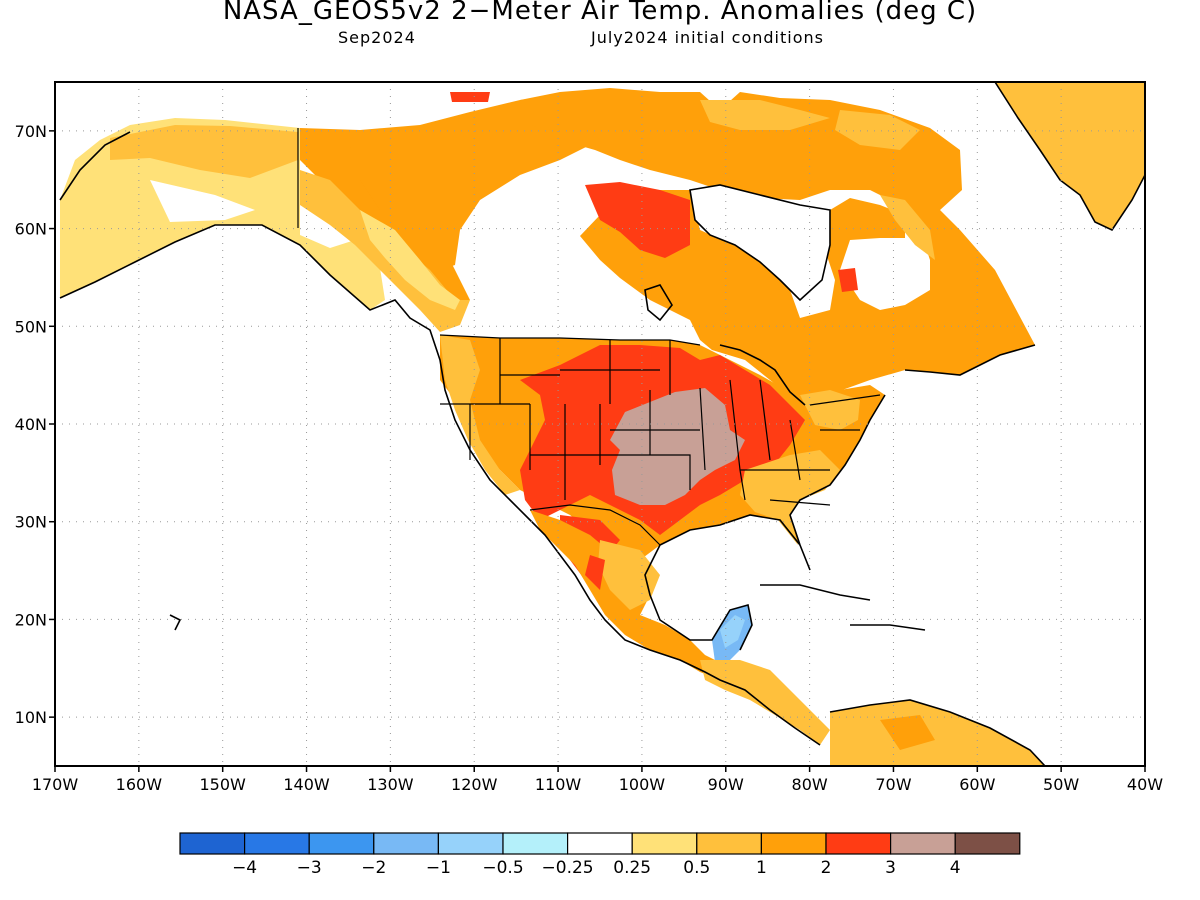 Image resolution: width=1200 pixels, height=900 pixels. I want to click on lon-tick-label: 150W, so click(223, 784).